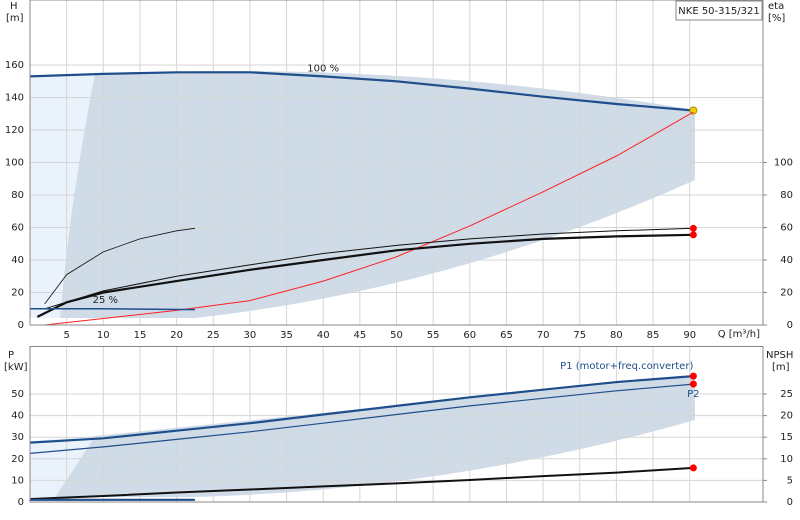 The height and width of the screenshot is (520, 800). I want to click on y-tick-label: 80, so click(17, 195).